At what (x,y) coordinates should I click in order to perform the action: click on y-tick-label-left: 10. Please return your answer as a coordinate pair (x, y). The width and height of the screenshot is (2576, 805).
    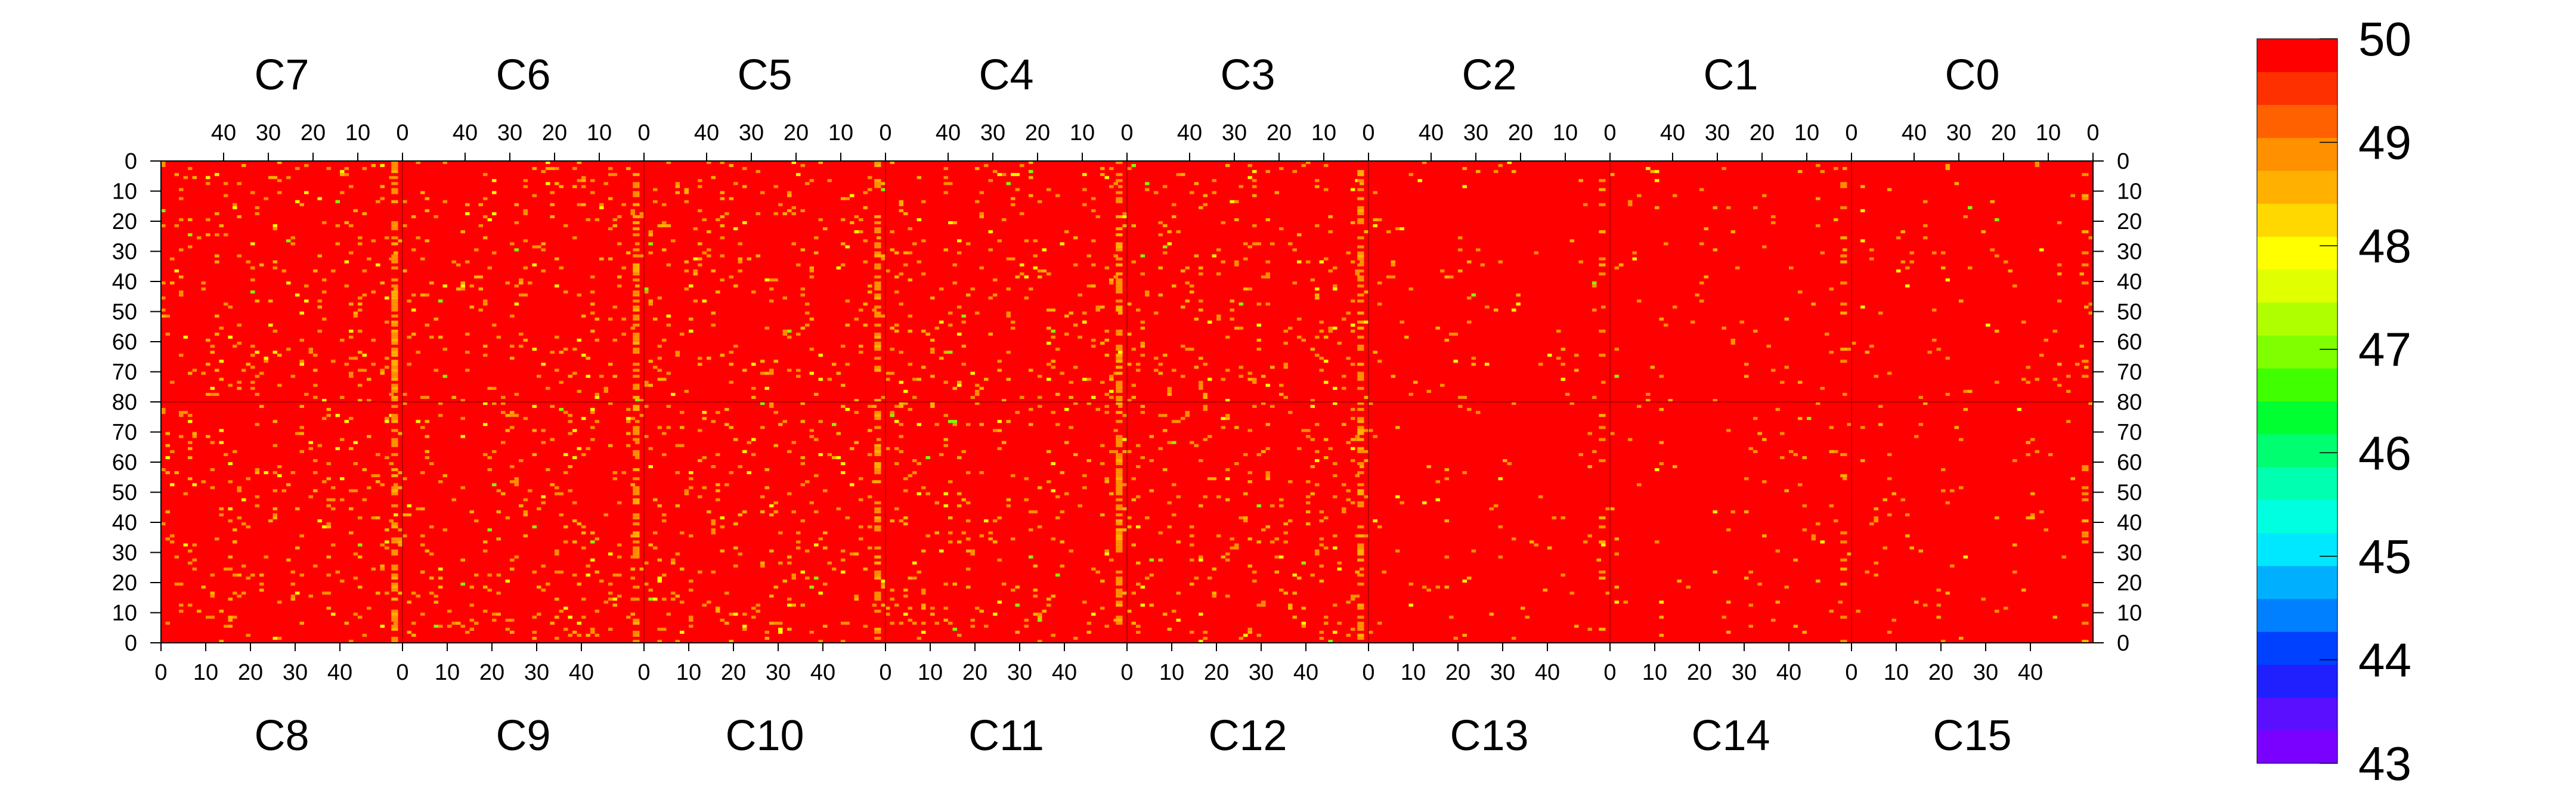
    Looking at the image, I should click on (124, 192).